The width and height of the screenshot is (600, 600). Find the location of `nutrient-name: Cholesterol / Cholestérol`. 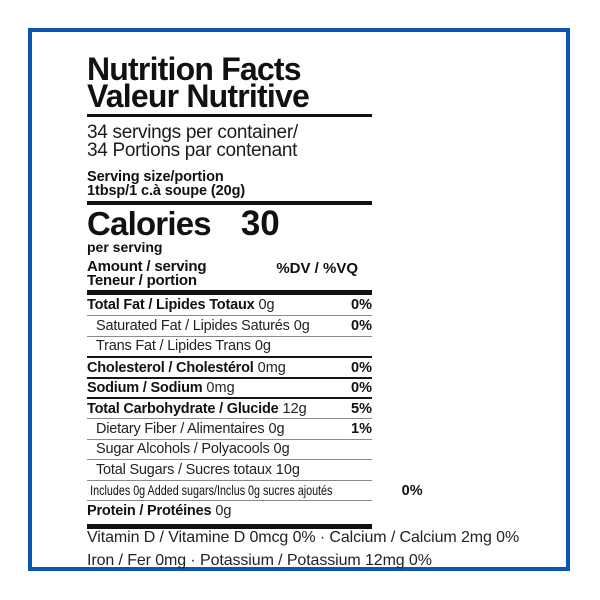

nutrient-name: Cholesterol / Cholestérol is located at coordinates (170, 367).